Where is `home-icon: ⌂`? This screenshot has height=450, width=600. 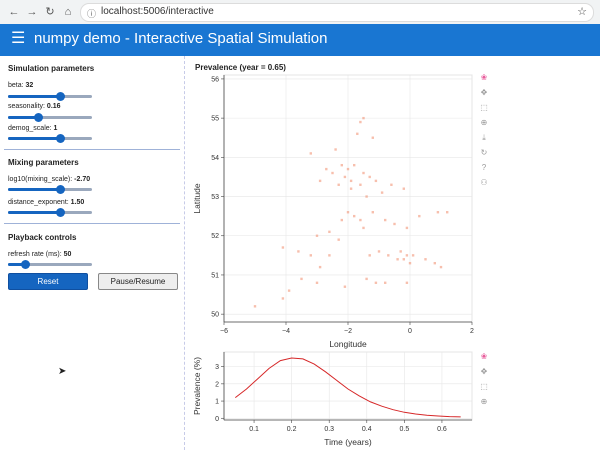
home-icon: ⌂ is located at coordinates (68, 12).